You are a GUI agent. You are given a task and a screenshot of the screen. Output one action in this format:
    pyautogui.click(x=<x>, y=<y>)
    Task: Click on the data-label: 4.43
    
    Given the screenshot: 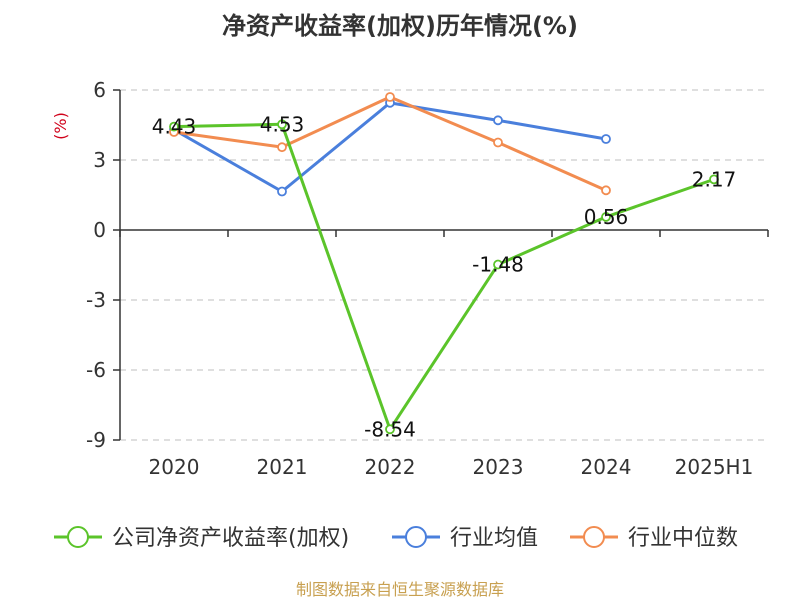 What is the action you would take?
    pyautogui.click(x=174, y=127)
    